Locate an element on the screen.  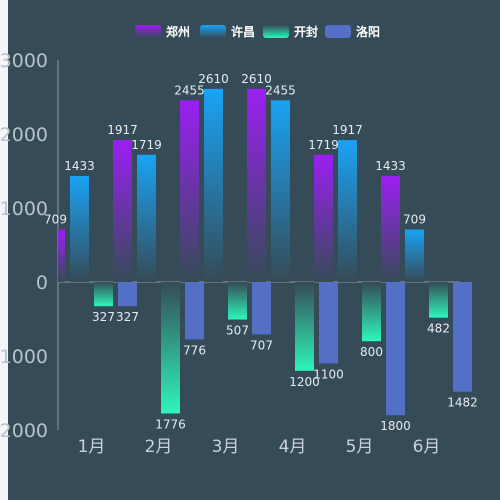
y-tick-label: 2000 is located at coordinates (24, 135).